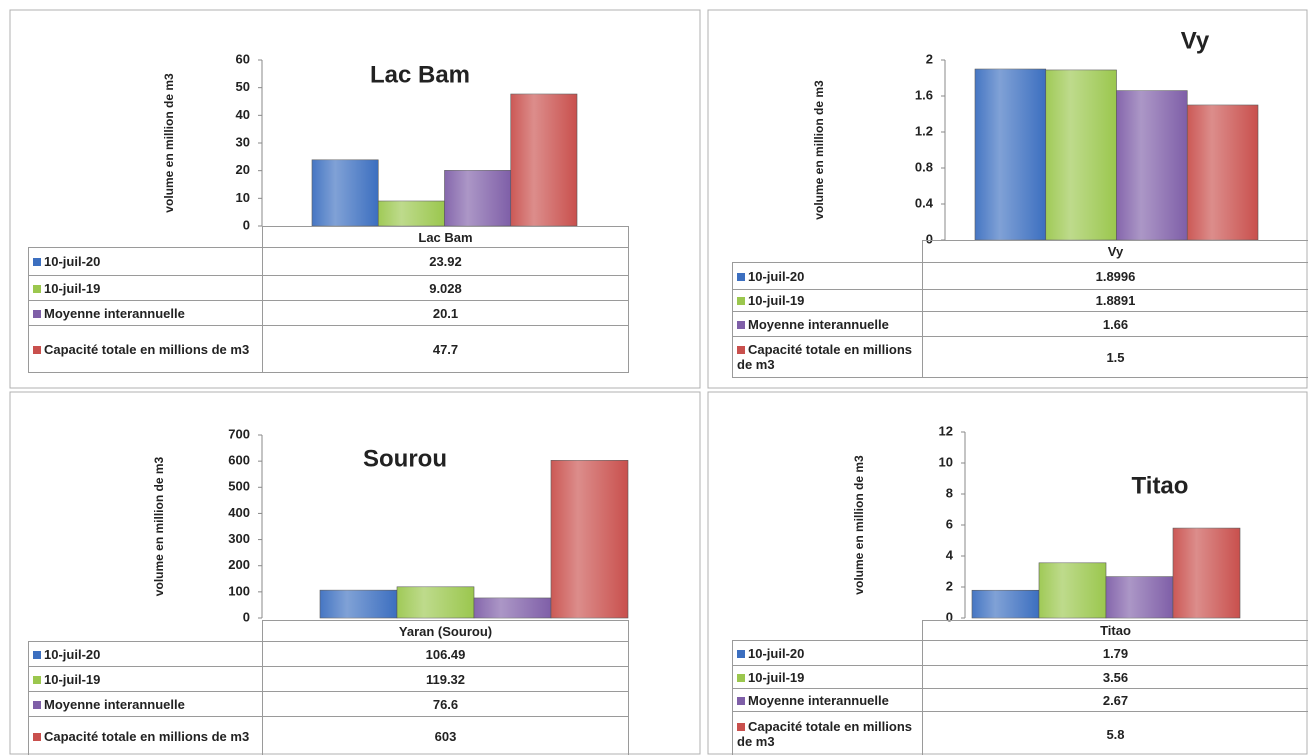 This screenshot has height=755, width=1308. Describe the element at coordinates (445, 237) in the screenshot. I see `category-label: Lac Bam` at that location.